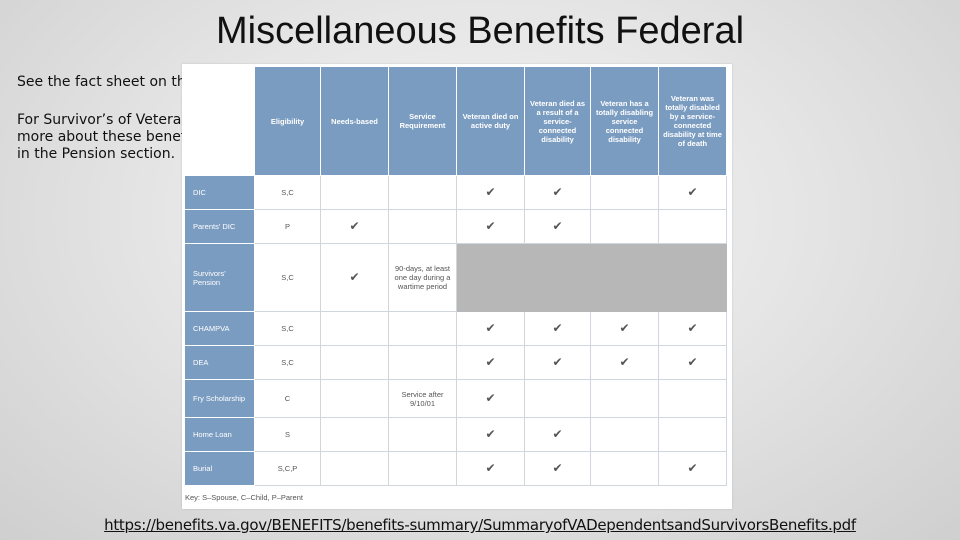 The height and width of the screenshot is (540, 960). I want to click on row-label: CHAMPVA, so click(219, 328).